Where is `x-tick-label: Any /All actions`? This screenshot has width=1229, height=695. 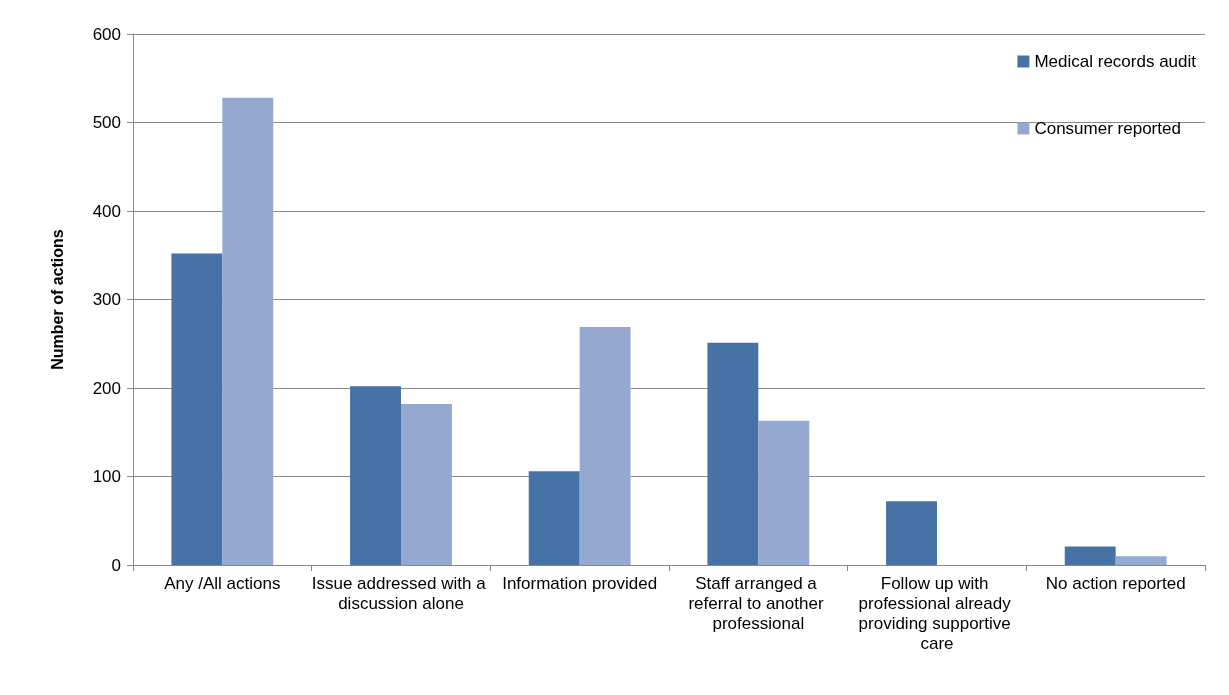 x-tick-label: Any /All actions is located at coordinates (222, 583).